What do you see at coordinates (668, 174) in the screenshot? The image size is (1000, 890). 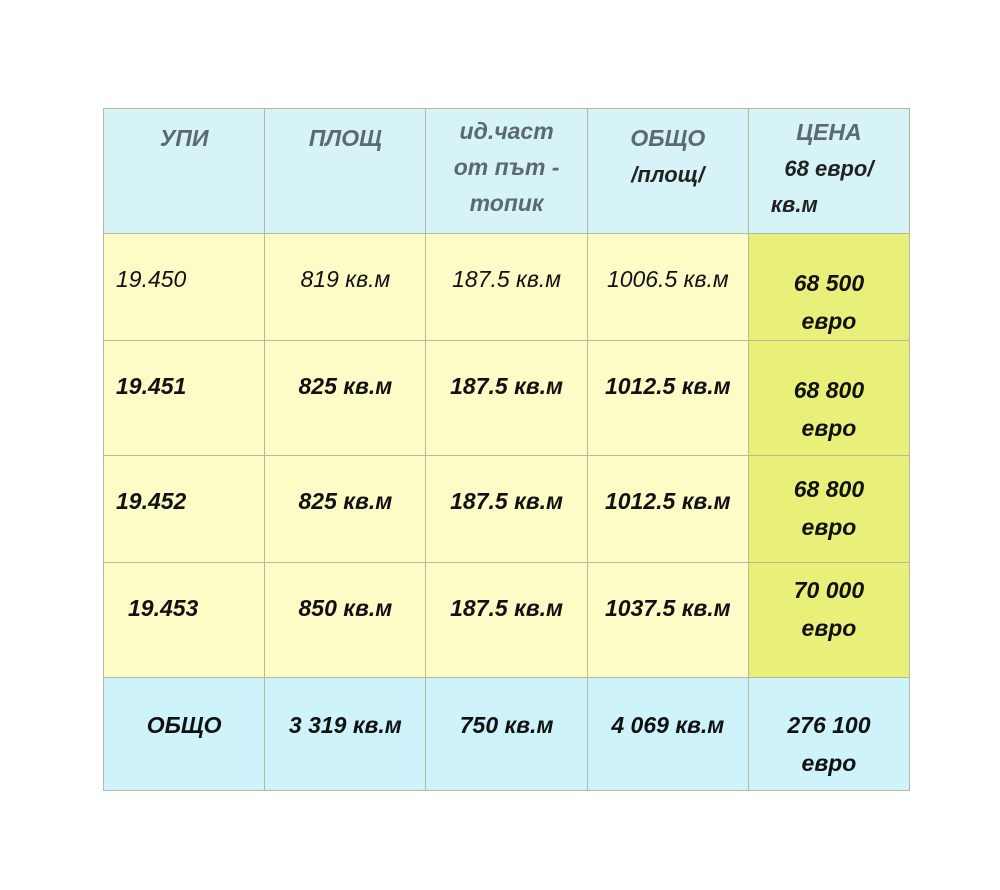 I see `header-text: /площ/` at bounding box center [668, 174].